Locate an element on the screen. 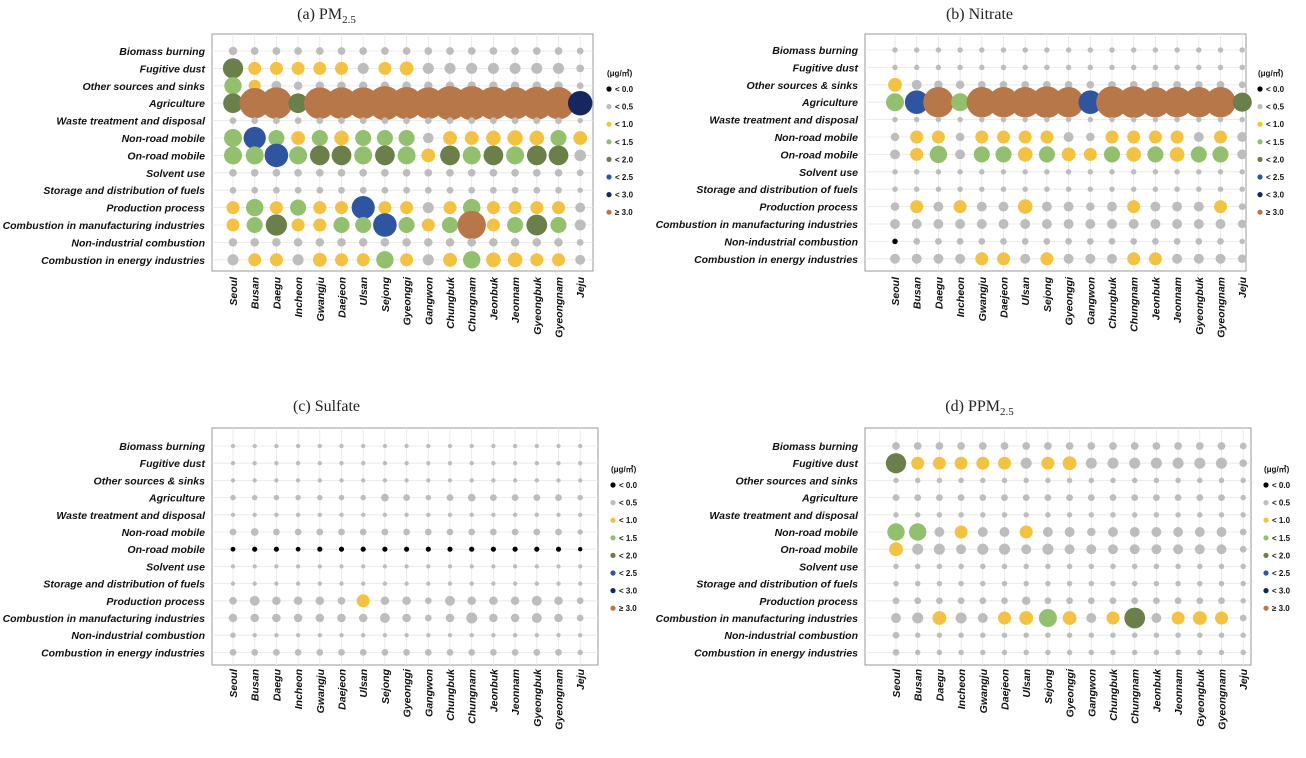 The image size is (1306, 758). panel-title: (d) PPM2.5 is located at coordinates (979, 408).